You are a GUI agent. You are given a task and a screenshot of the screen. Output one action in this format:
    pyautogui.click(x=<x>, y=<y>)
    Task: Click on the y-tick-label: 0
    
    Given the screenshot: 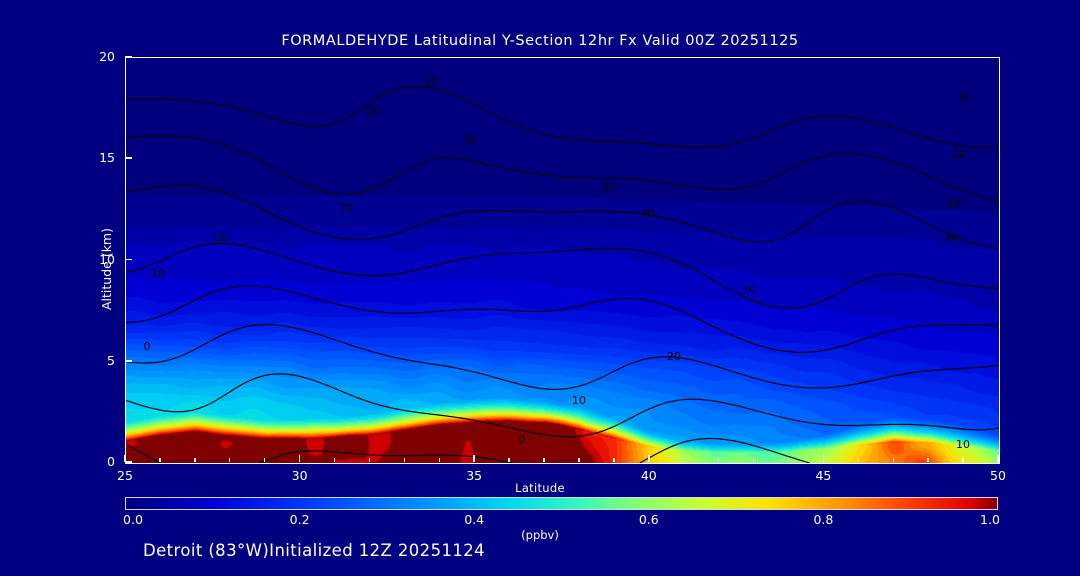 What is the action you would take?
    pyautogui.click(x=111, y=461)
    